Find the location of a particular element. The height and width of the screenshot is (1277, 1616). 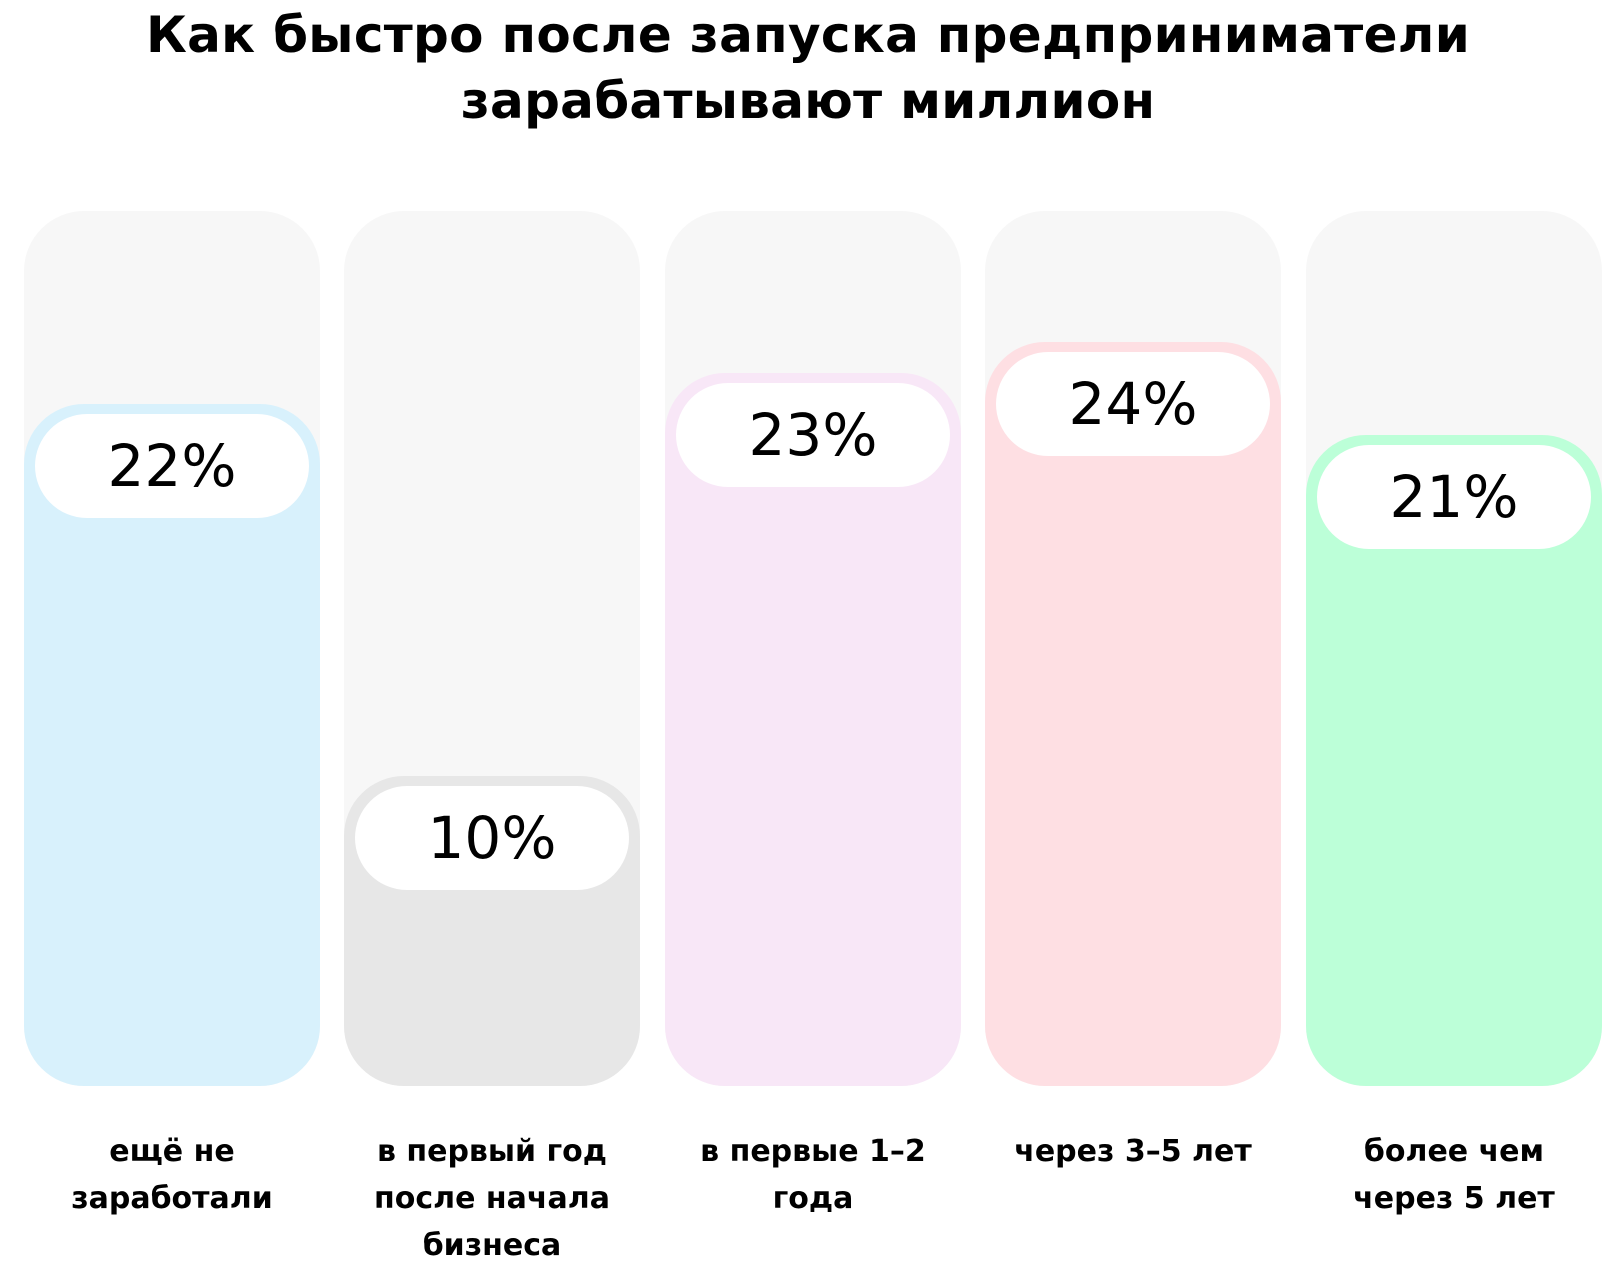

bar-group: 24% is located at coordinates (1133, 648).